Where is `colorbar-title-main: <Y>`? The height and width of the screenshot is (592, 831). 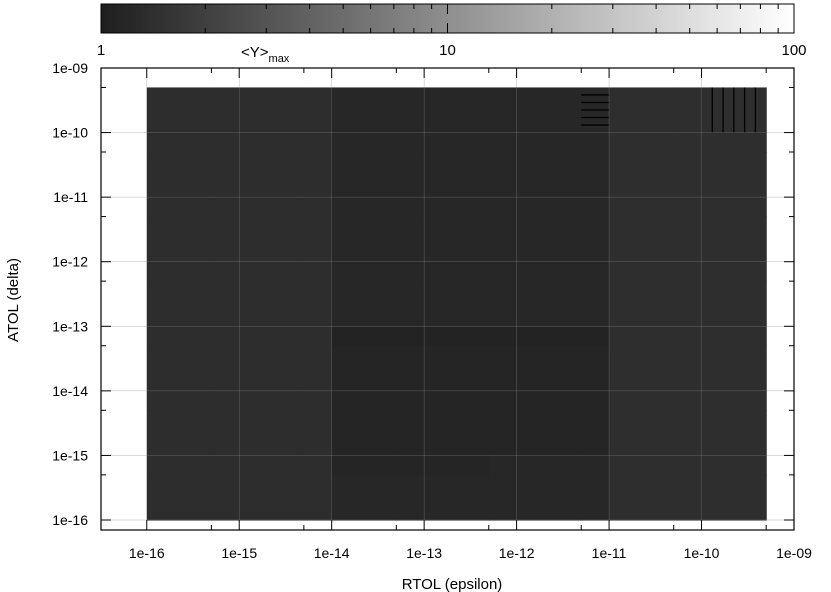 colorbar-title-main: <Y> is located at coordinates (255, 52).